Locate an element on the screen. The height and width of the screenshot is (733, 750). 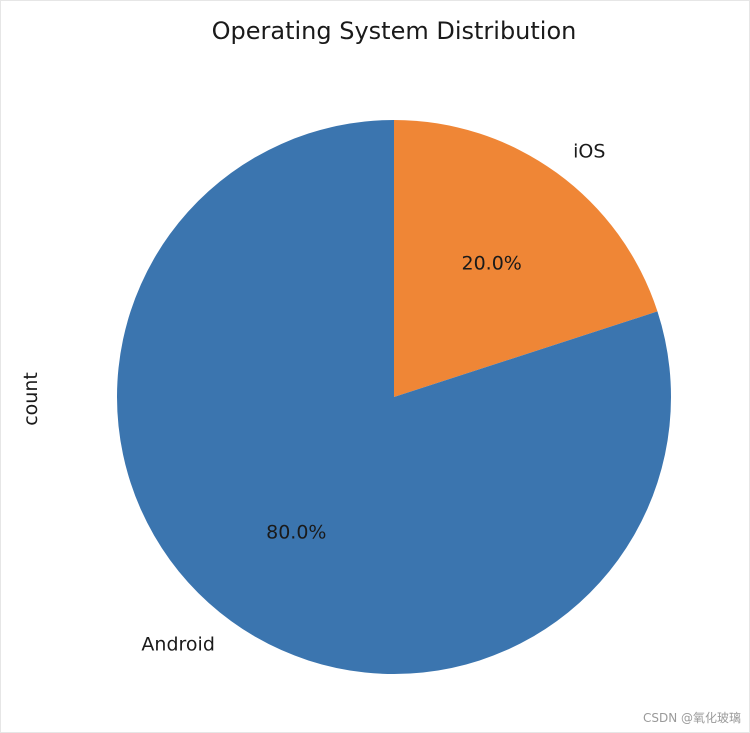
percent-label-android: 80.0% is located at coordinates (296, 532).